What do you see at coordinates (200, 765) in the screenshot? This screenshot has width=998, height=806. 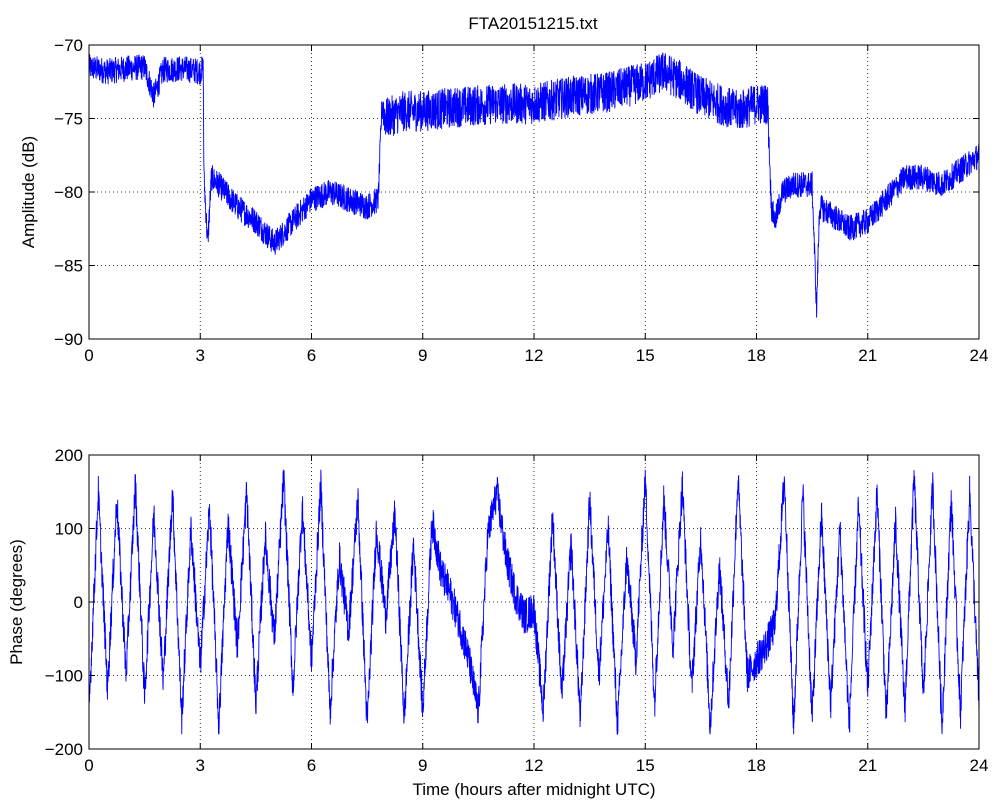 I see `phase-x-tick-label: 3` at bounding box center [200, 765].